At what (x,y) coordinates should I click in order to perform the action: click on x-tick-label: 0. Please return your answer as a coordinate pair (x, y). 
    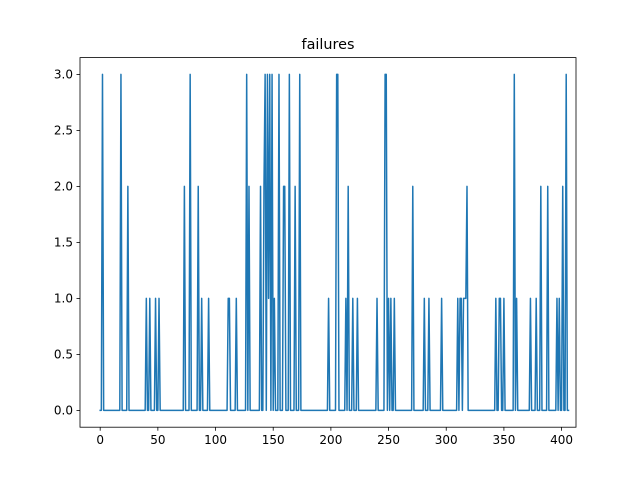
    Looking at the image, I should click on (100, 440).